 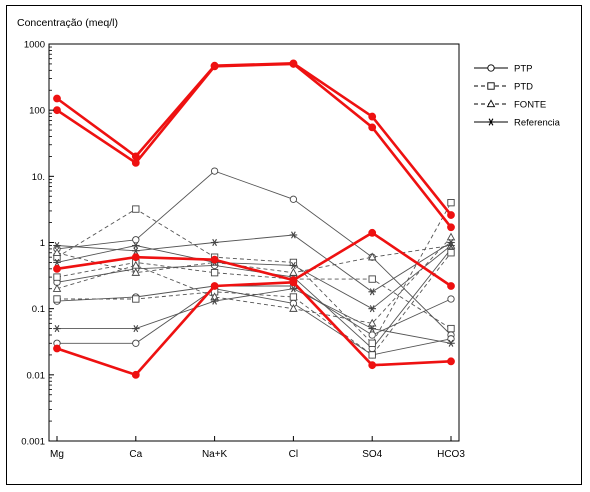 I want to click on x-tick-label: Cl, so click(x=293, y=454).